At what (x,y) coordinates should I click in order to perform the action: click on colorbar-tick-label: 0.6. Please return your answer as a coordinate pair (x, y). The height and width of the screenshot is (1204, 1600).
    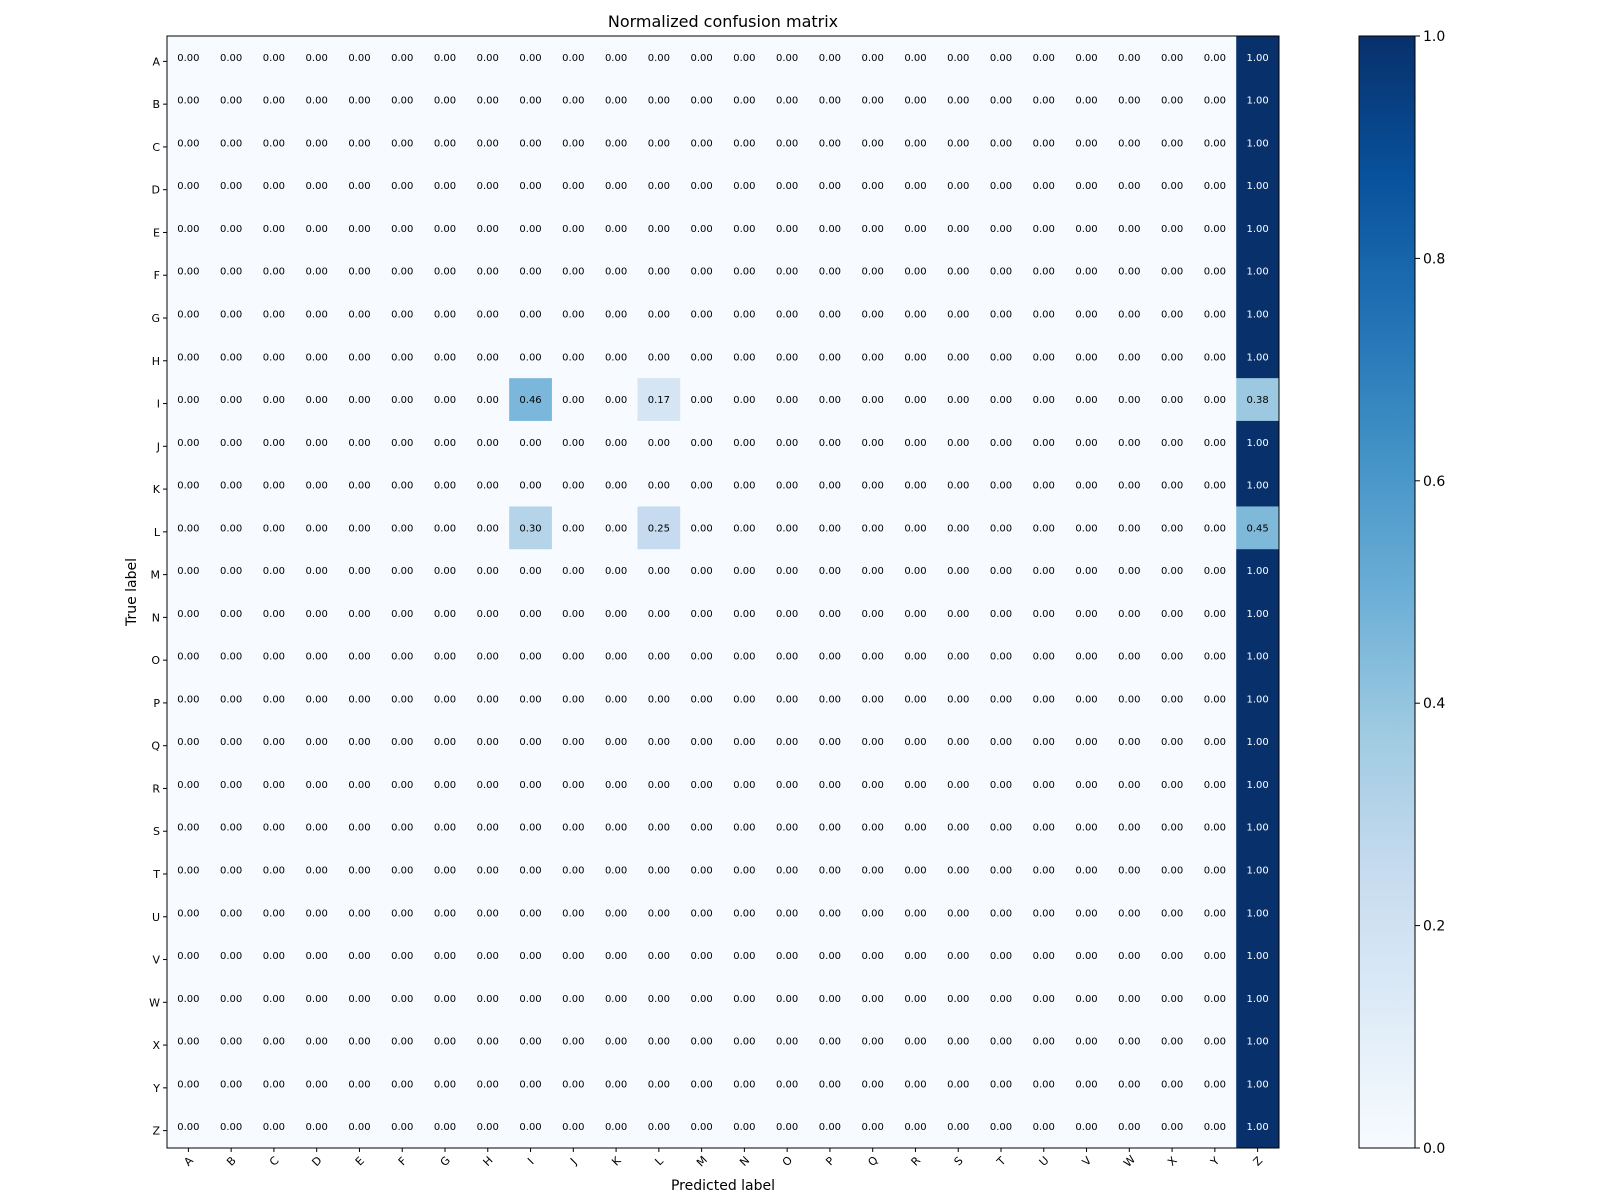
    Looking at the image, I should click on (1434, 482).